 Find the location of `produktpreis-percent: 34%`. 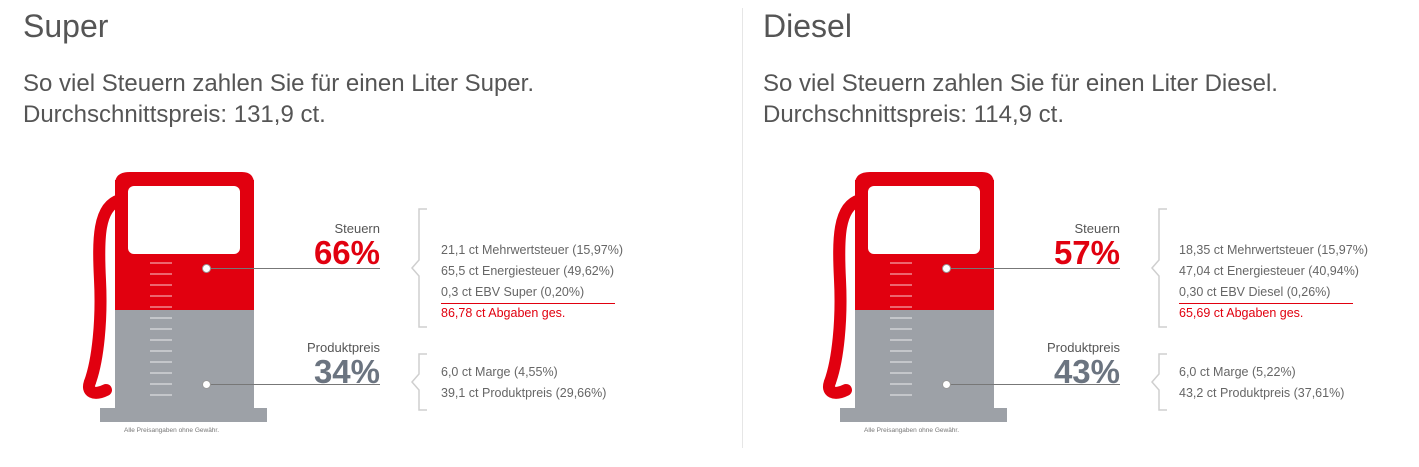

produktpreis-percent: 34% is located at coordinates (346, 371).